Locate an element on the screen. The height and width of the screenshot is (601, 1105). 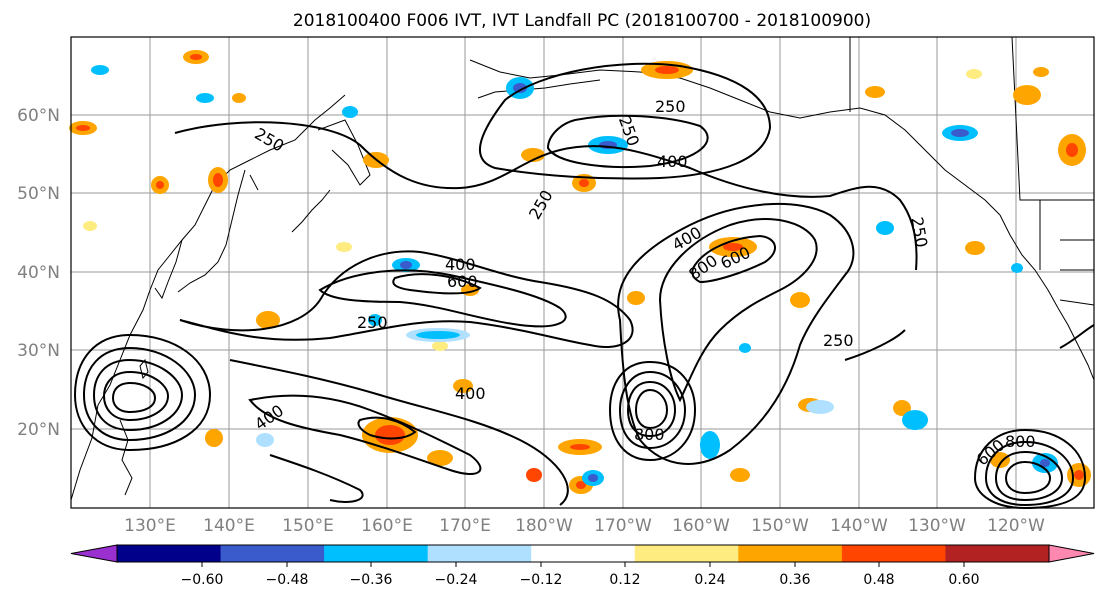
lon-label: 180°W is located at coordinates (544, 526).